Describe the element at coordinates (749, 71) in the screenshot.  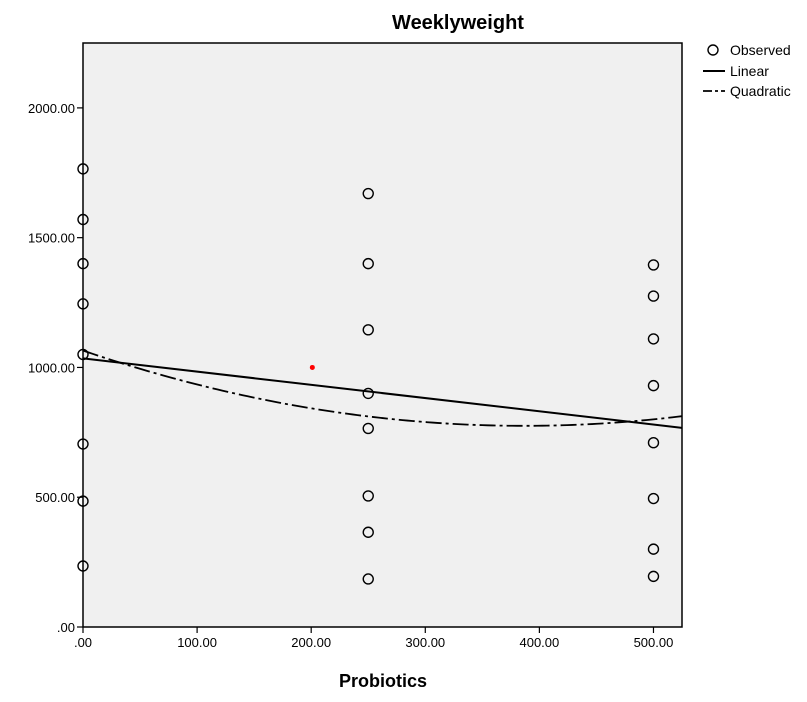
I see `legend-label-linear: Linear` at that location.